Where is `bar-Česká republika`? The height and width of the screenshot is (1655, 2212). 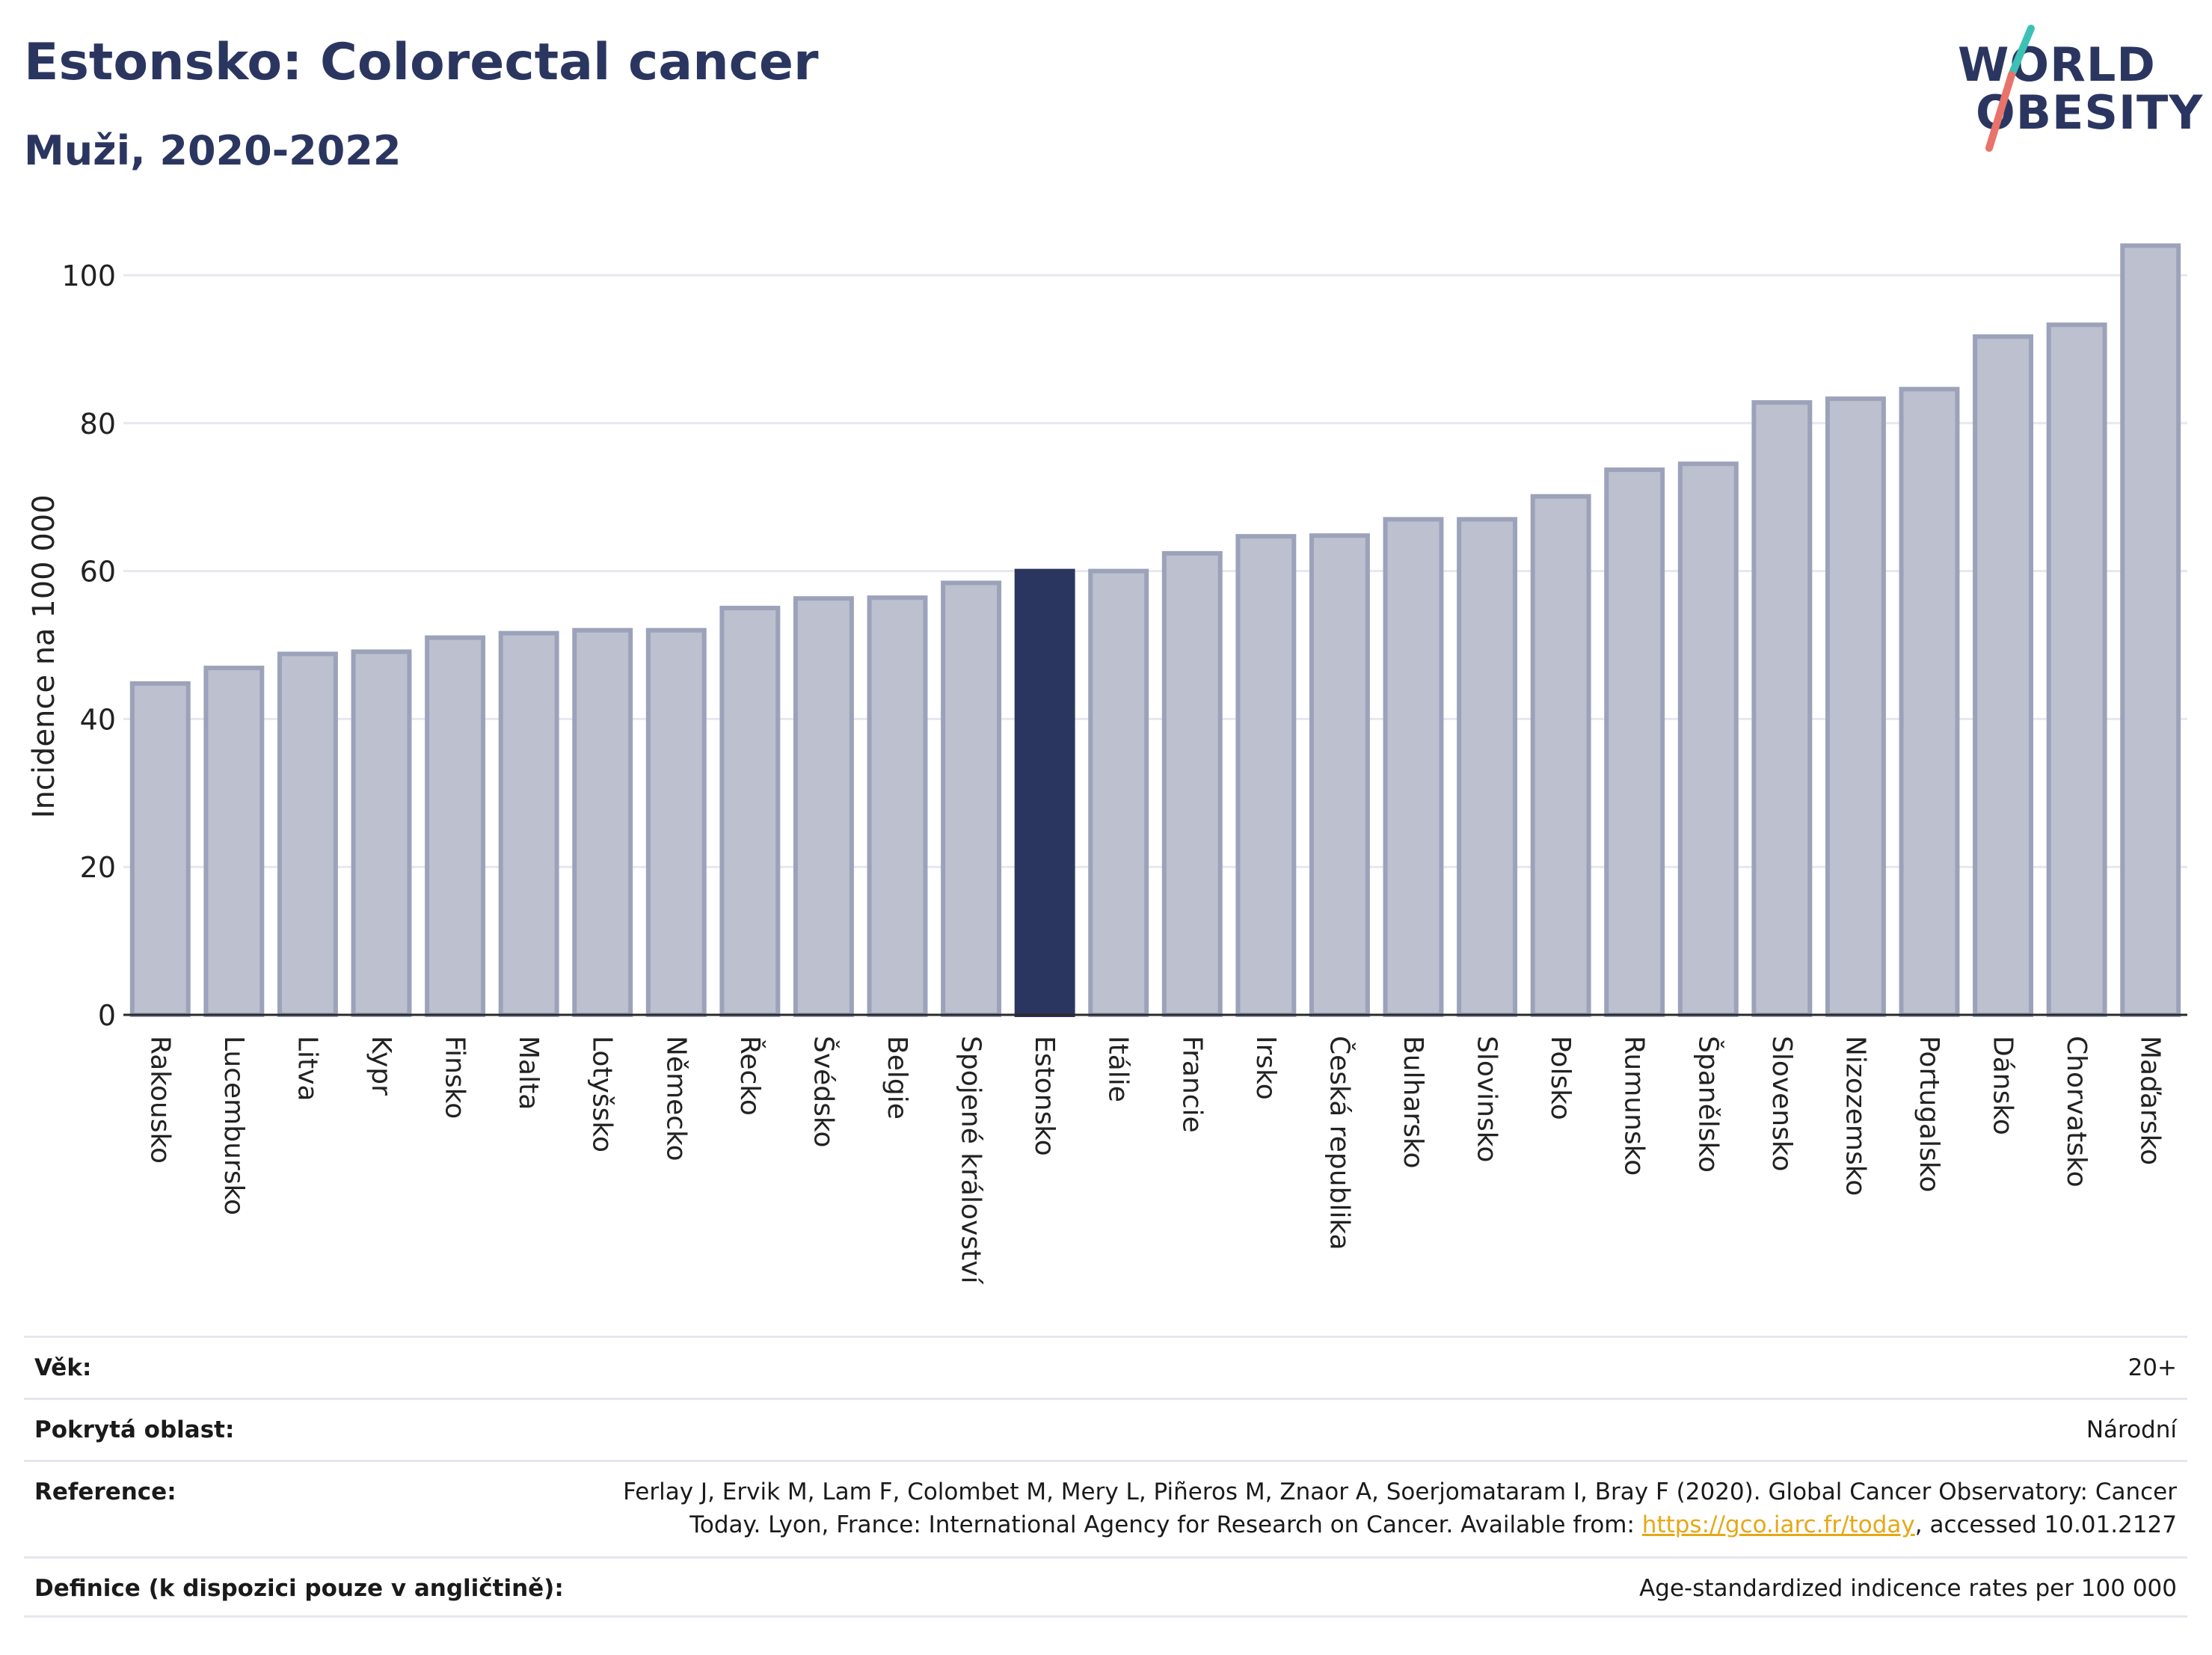
bar-Česká republika is located at coordinates (1339, 775).